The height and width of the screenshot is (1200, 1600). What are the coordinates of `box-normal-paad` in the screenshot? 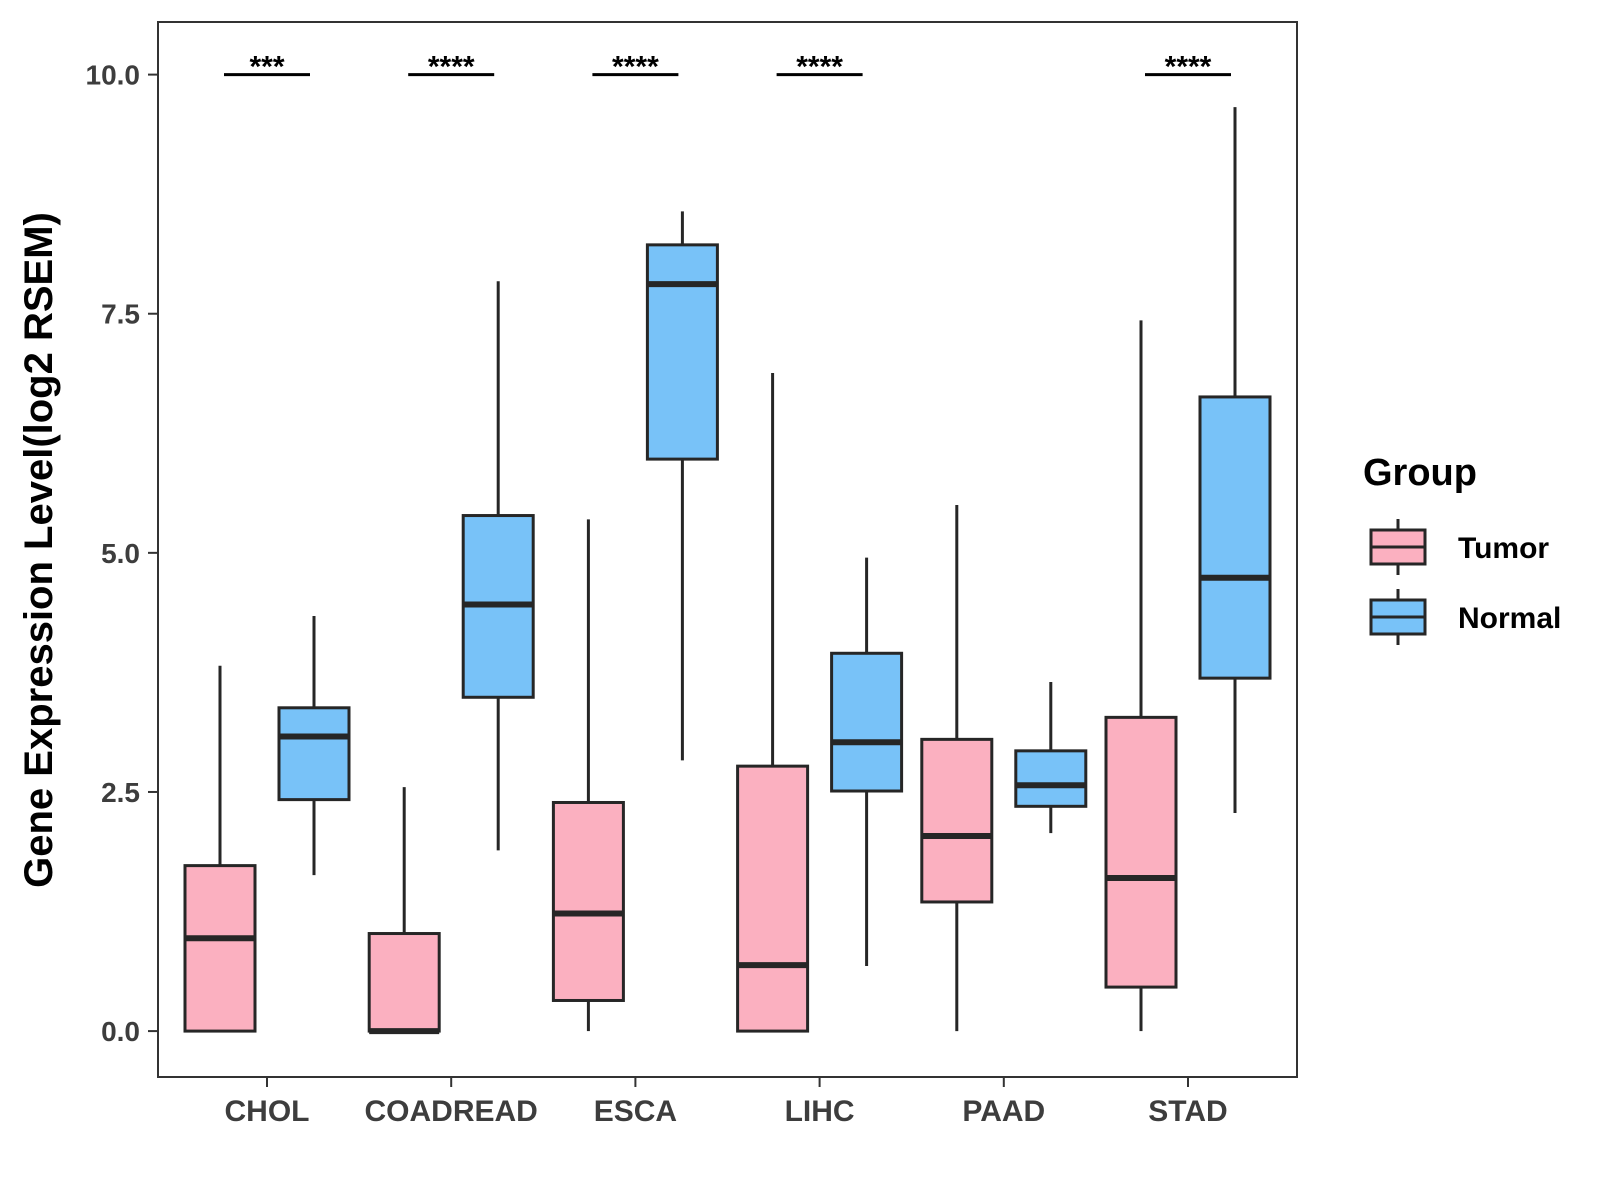 It's located at (1051, 757).